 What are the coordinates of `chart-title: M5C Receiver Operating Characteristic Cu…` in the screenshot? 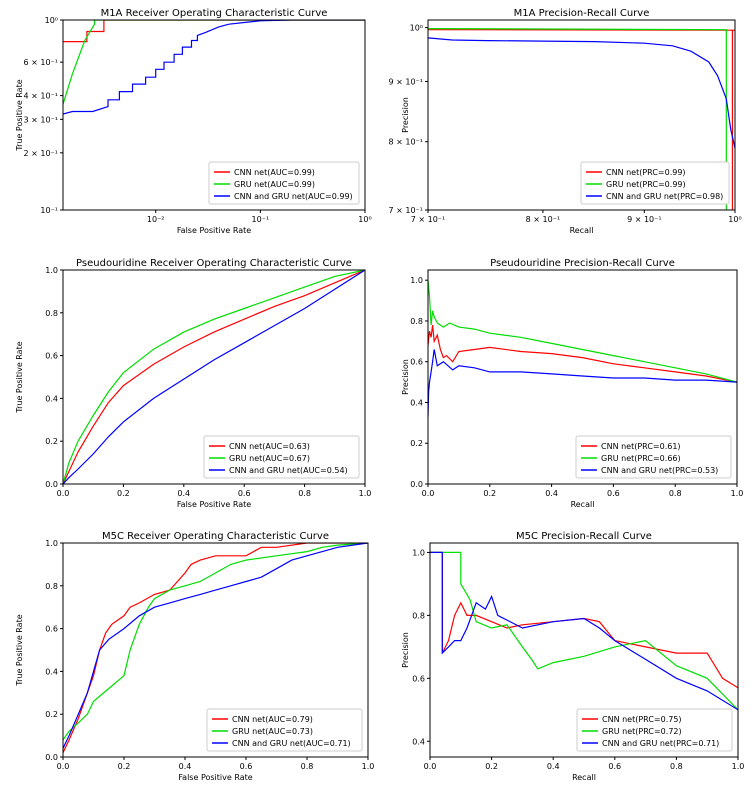 It's located at (215, 536).